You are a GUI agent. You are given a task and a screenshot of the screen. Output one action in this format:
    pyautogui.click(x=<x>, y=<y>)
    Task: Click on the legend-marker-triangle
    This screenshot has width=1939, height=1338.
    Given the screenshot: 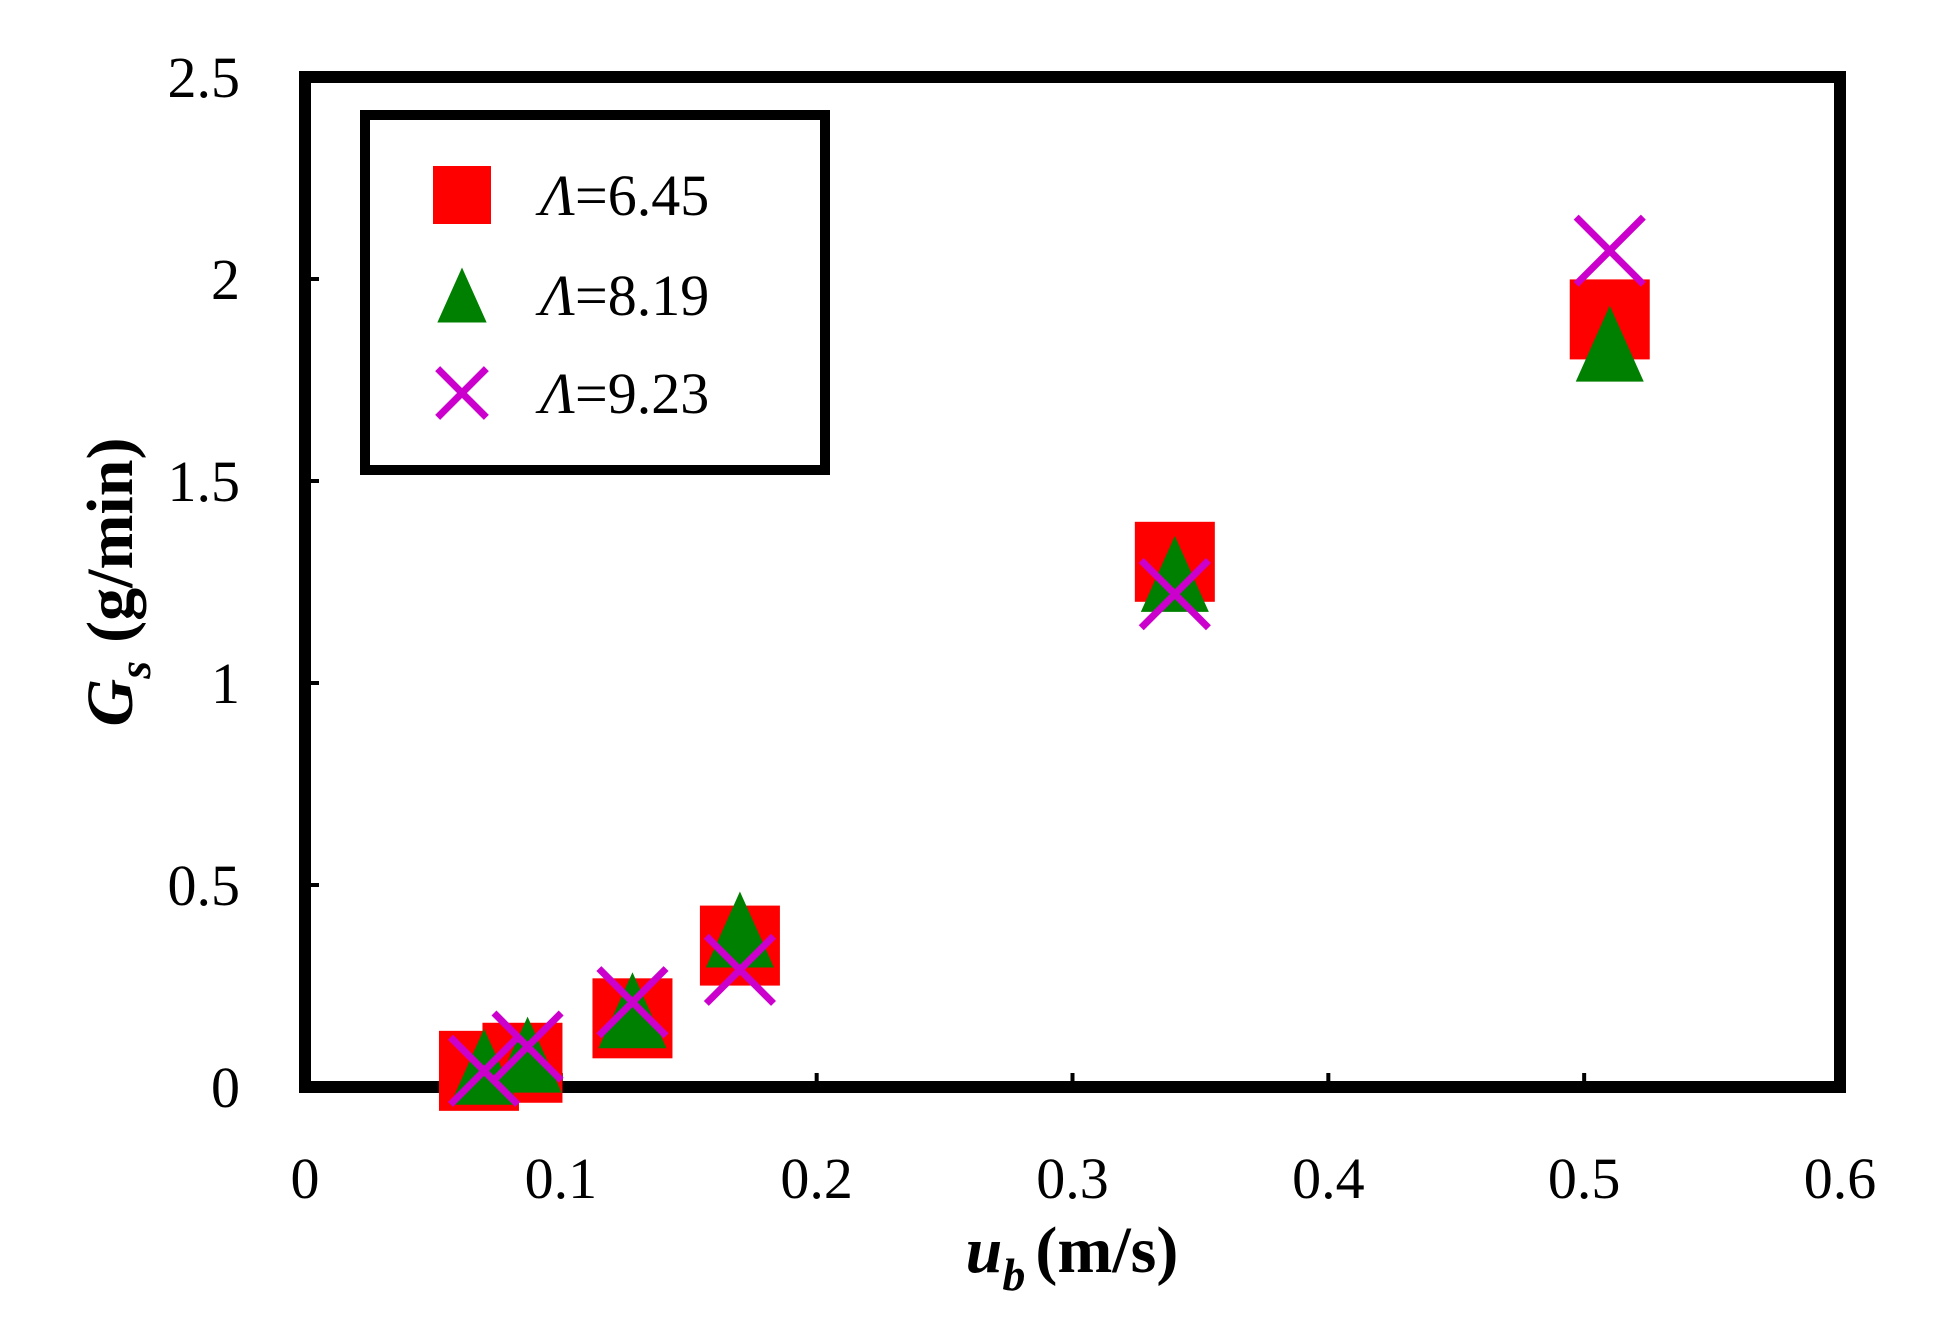 What is the action you would take?
    pyautogui.click(x=462, y=295)
    